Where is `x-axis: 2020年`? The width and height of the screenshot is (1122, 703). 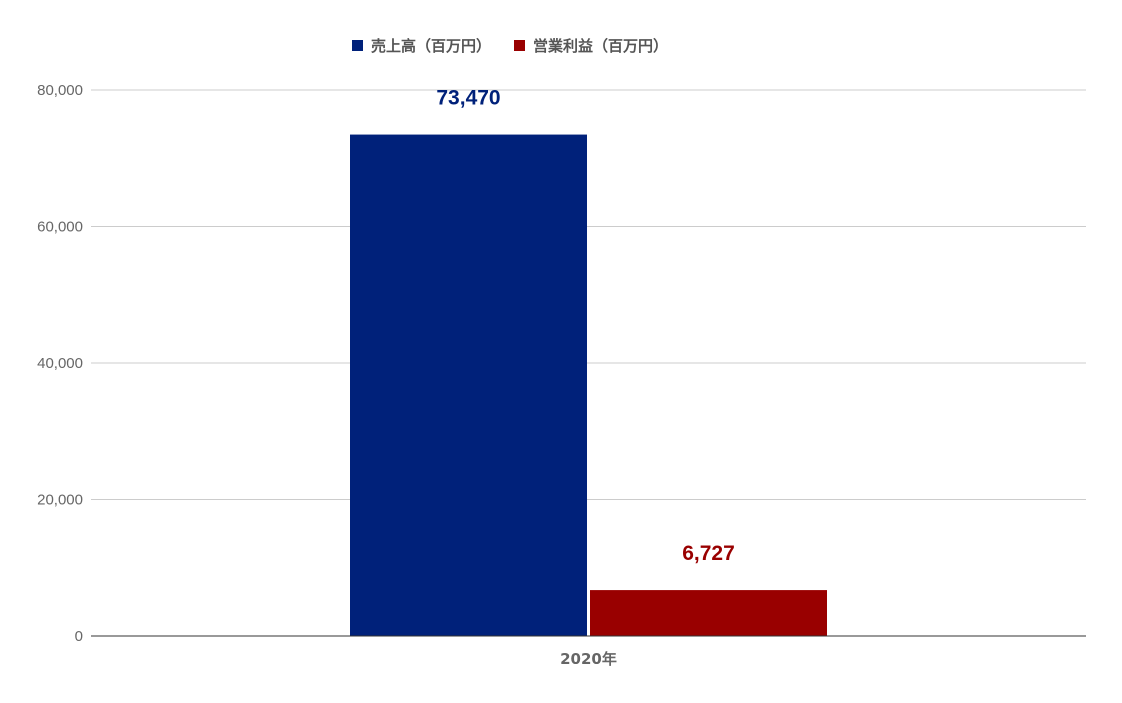
x-axis: 2020年 is located at coordinates (588, 651).